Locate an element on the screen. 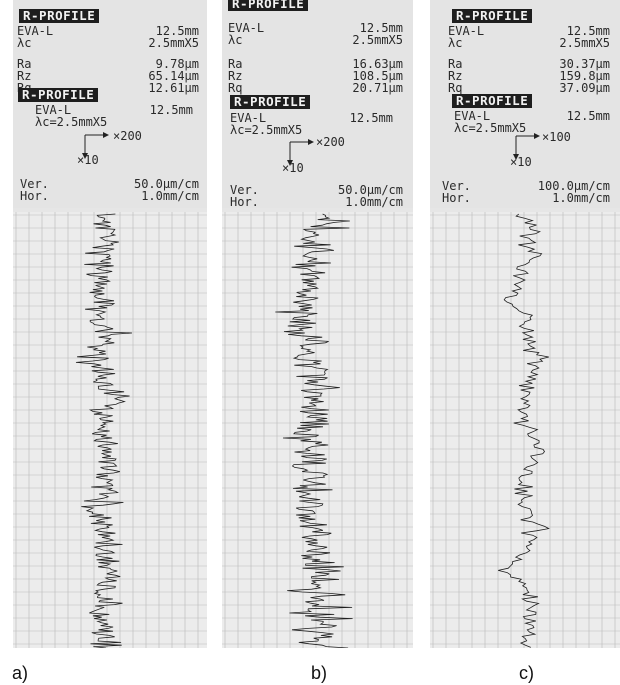 Image resolution: width=620 pixels, height=685 pixels. ver-value: 100.0μm/cm is located at coordinates (573, 186).